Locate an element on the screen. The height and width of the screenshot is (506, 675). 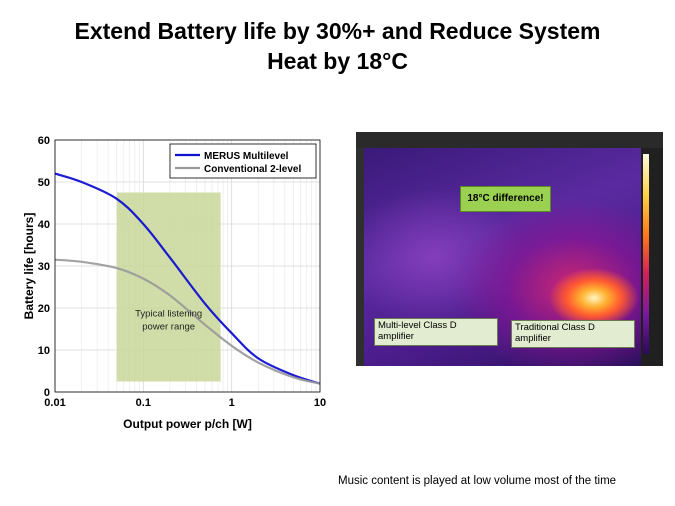
y-tick-label: 10 is located at coordinates (44, 351).